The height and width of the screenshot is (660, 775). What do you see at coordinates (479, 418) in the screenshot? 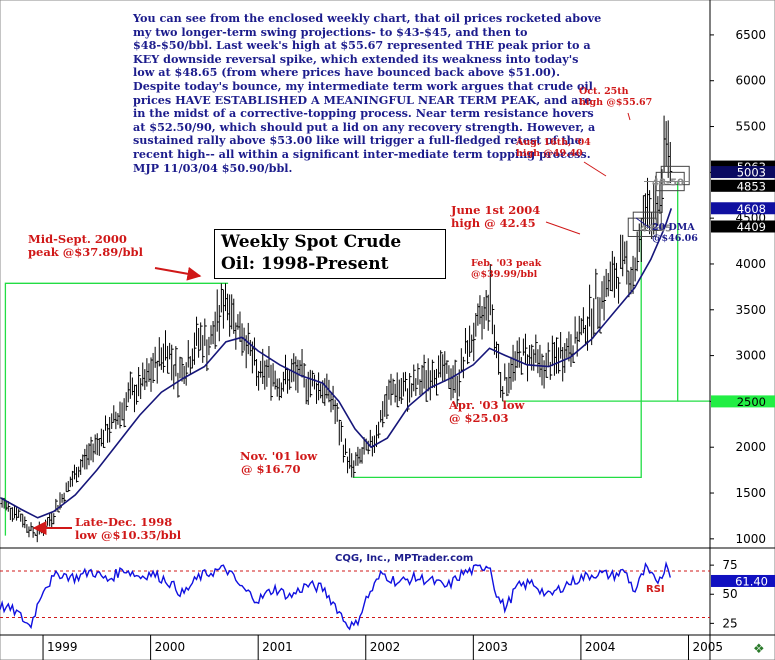
I see `annotation-line: @ $25.03` at bounding box center [479, 418].